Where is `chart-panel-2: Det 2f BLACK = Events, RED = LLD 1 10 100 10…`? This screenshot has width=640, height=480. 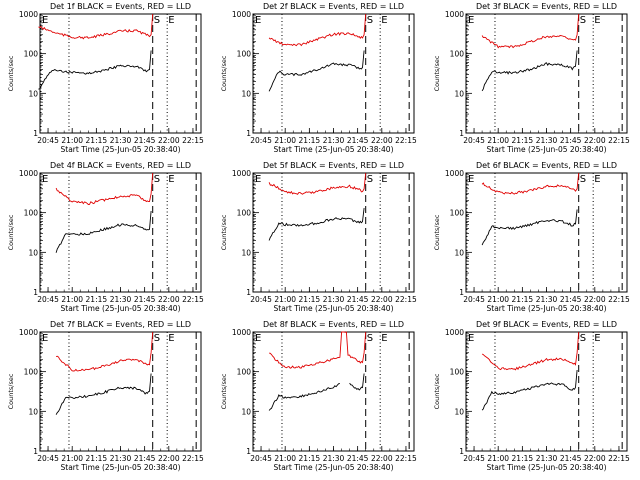 chart-panel-2: Det 2f BLACK = Events, RED = LLD 1 10 100 10… is located at coordinates (318, 78).